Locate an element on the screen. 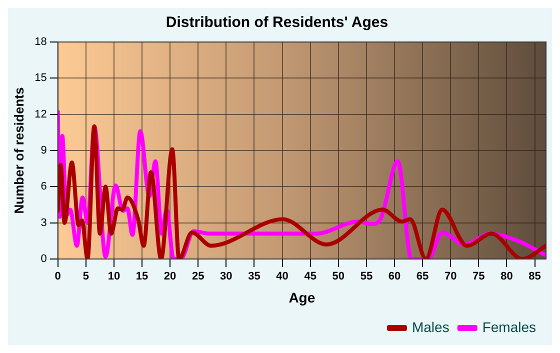  chart-title: Distribution of Residents' Ages is located at coordinates (277, 23).